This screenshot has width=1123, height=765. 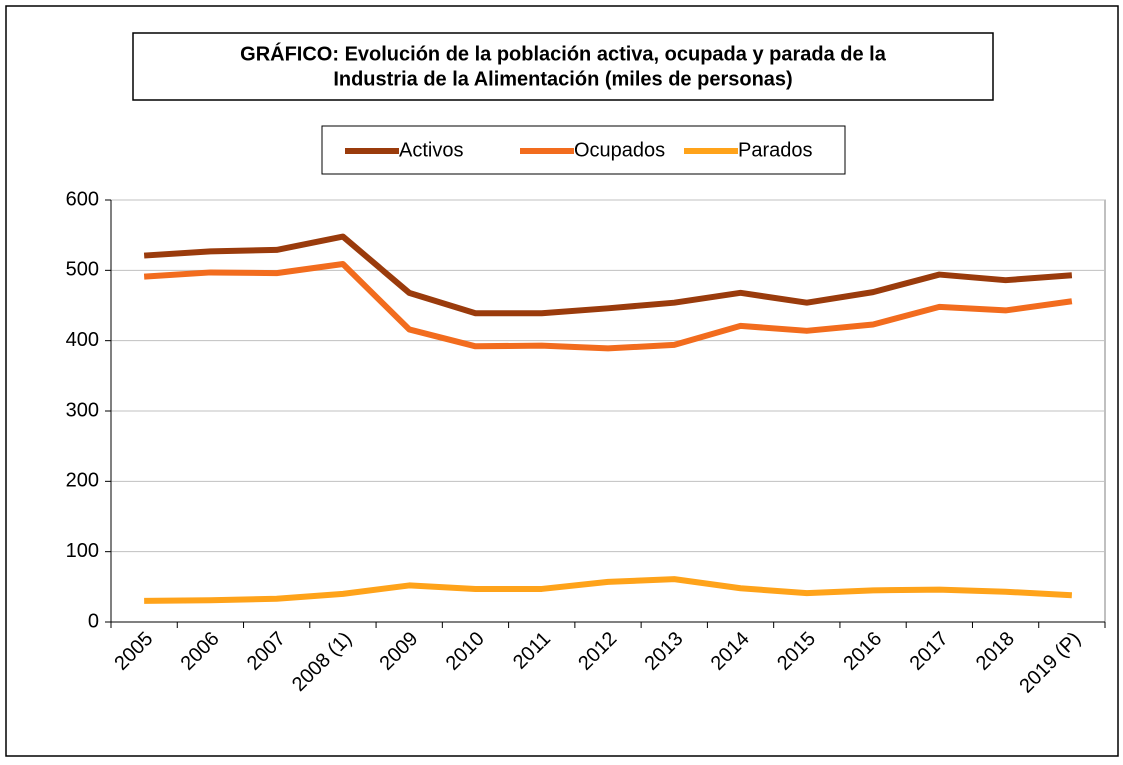 I want to click on y-tick-label: 300, so click(x=82, y=410).